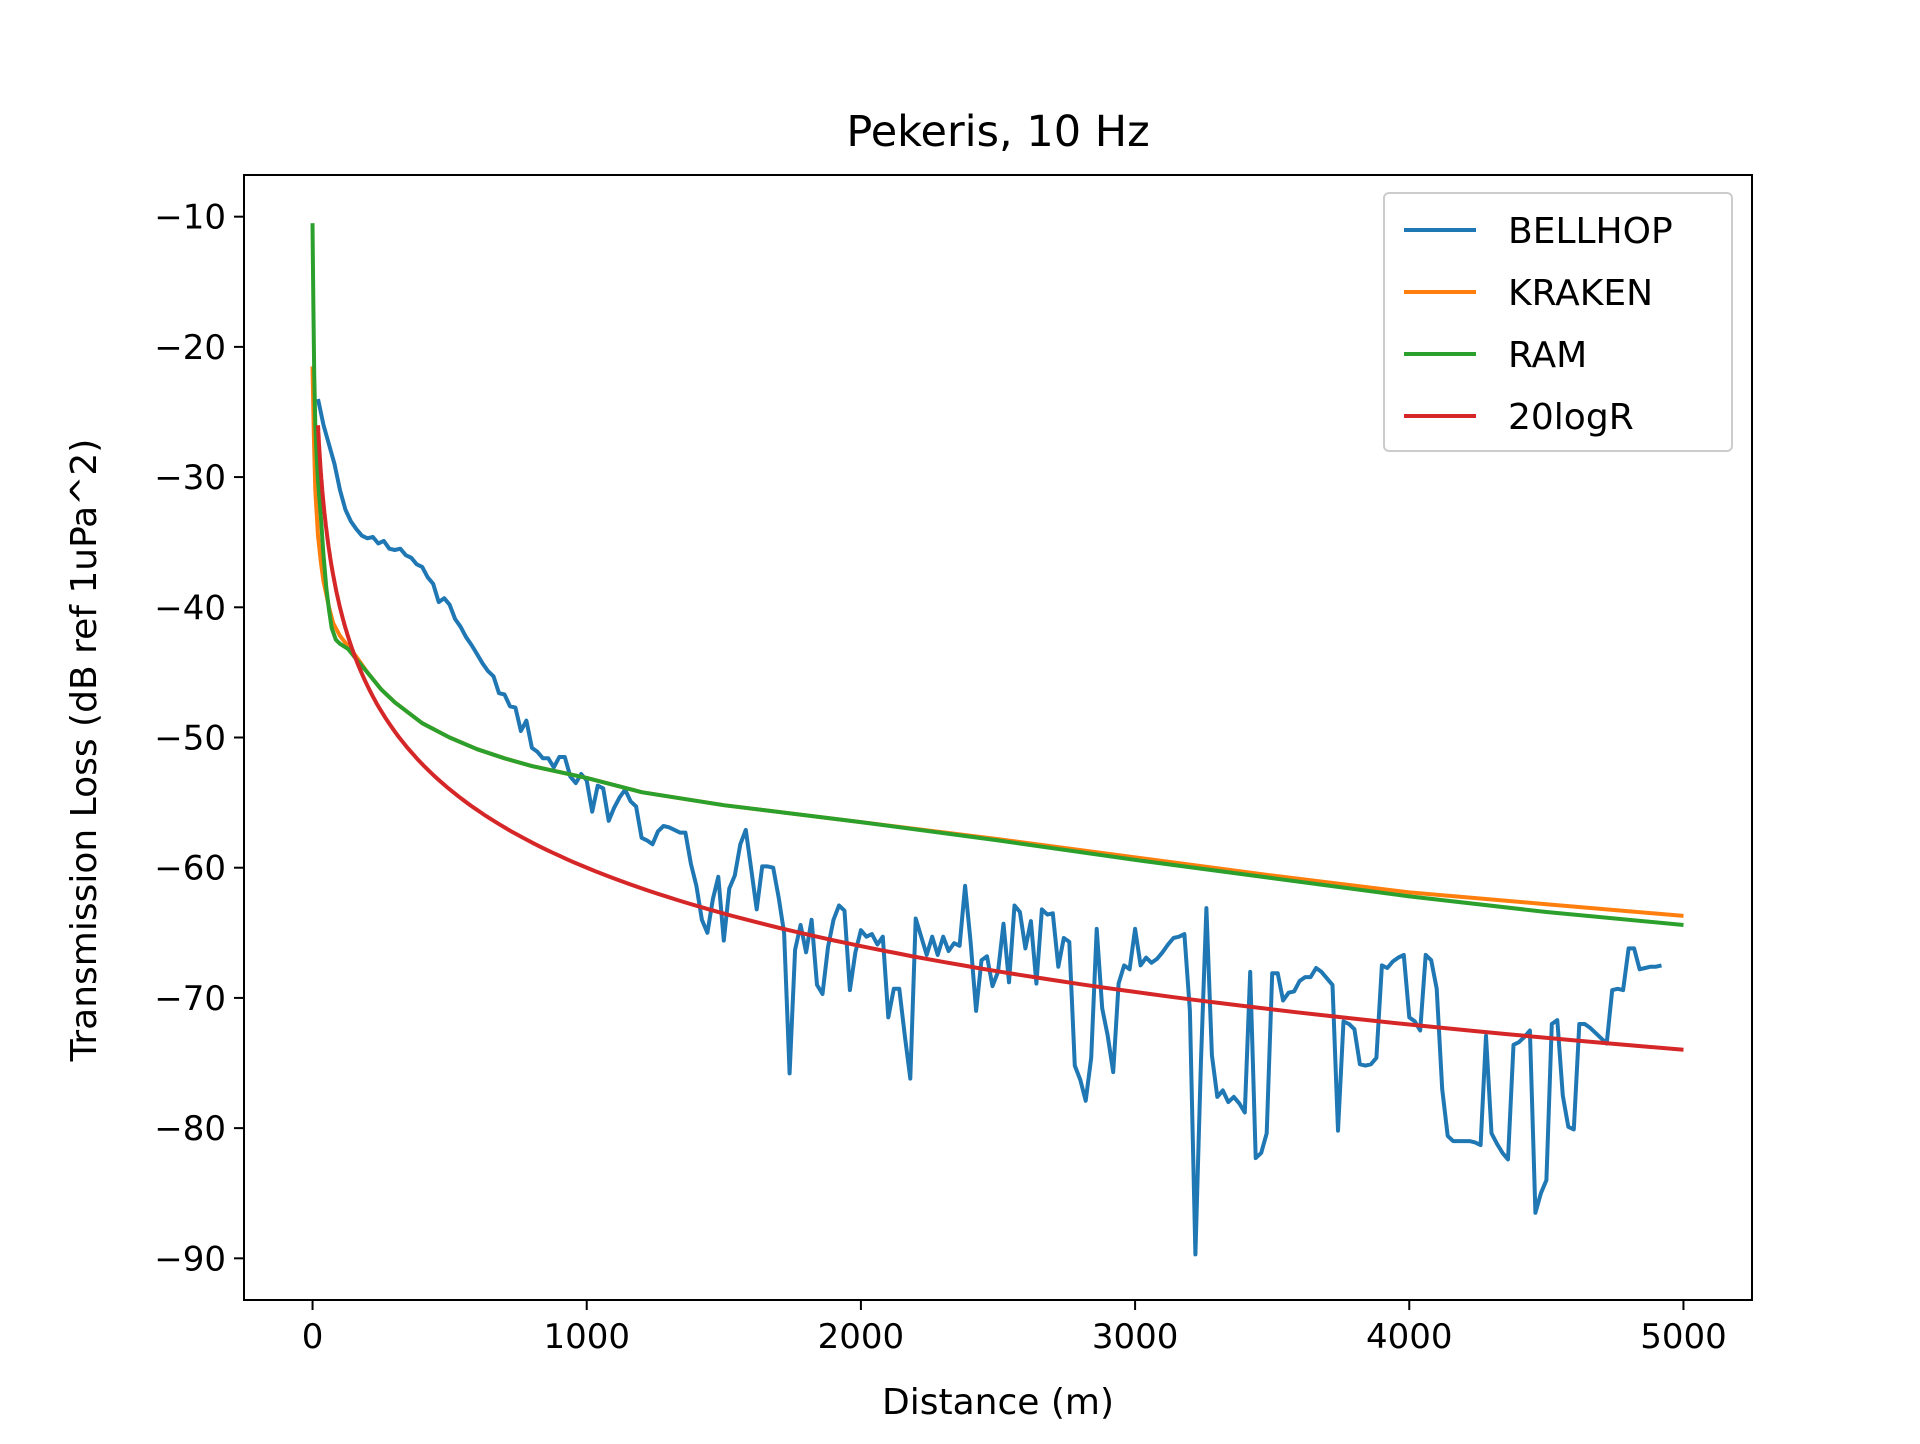  I want to click on y-tick-label: −30, so click(190, 478).